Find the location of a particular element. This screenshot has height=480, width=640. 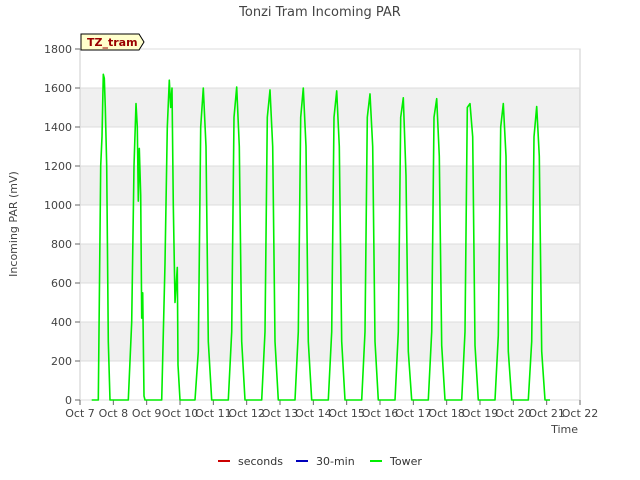

legend-label-30-min: 30-min is located at coordinates (335, 461).